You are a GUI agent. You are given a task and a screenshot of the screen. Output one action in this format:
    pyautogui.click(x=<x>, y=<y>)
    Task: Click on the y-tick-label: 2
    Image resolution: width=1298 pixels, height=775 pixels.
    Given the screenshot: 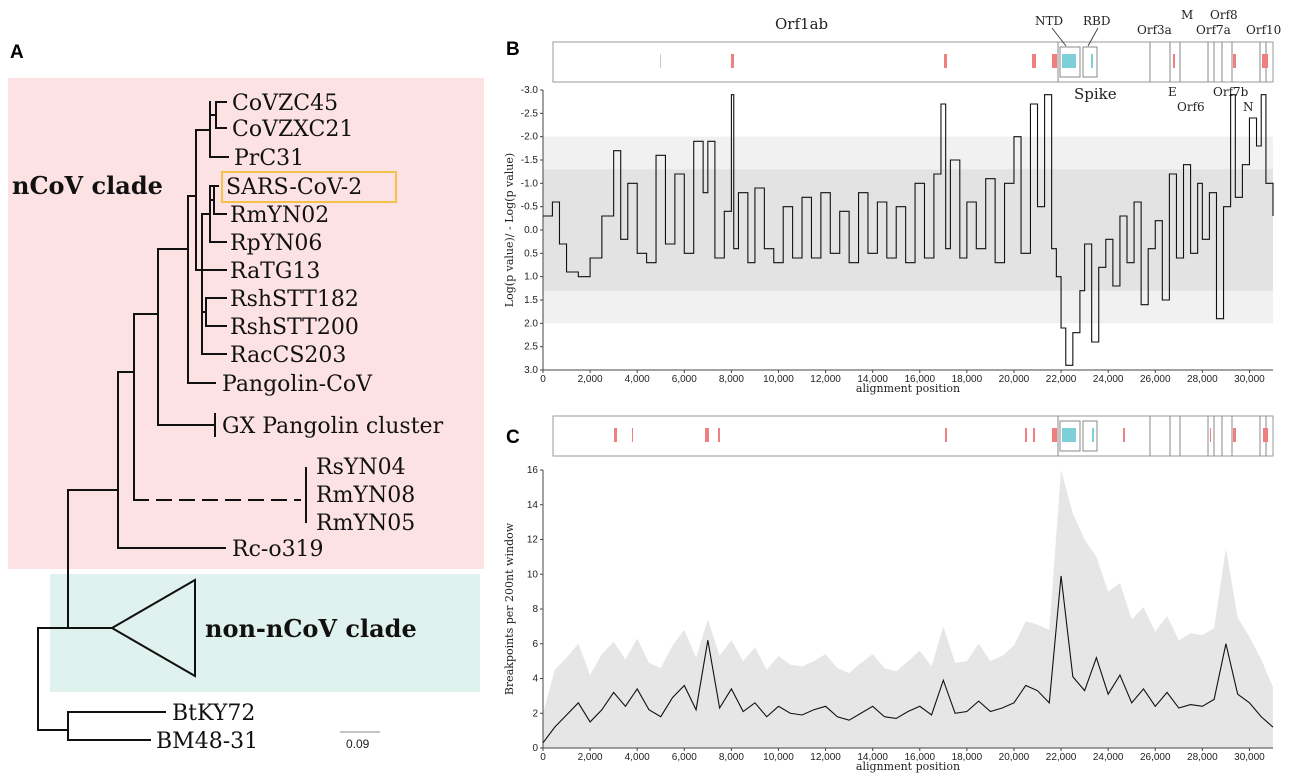 What is the action you would take?
    pyautogui.click(x=535, y=713)
    